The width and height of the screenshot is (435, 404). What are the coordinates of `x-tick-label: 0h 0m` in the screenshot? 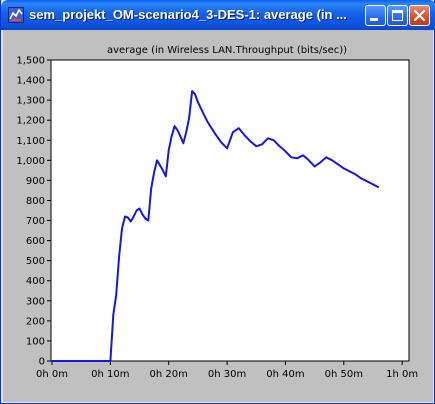 It's located at (52, 374).